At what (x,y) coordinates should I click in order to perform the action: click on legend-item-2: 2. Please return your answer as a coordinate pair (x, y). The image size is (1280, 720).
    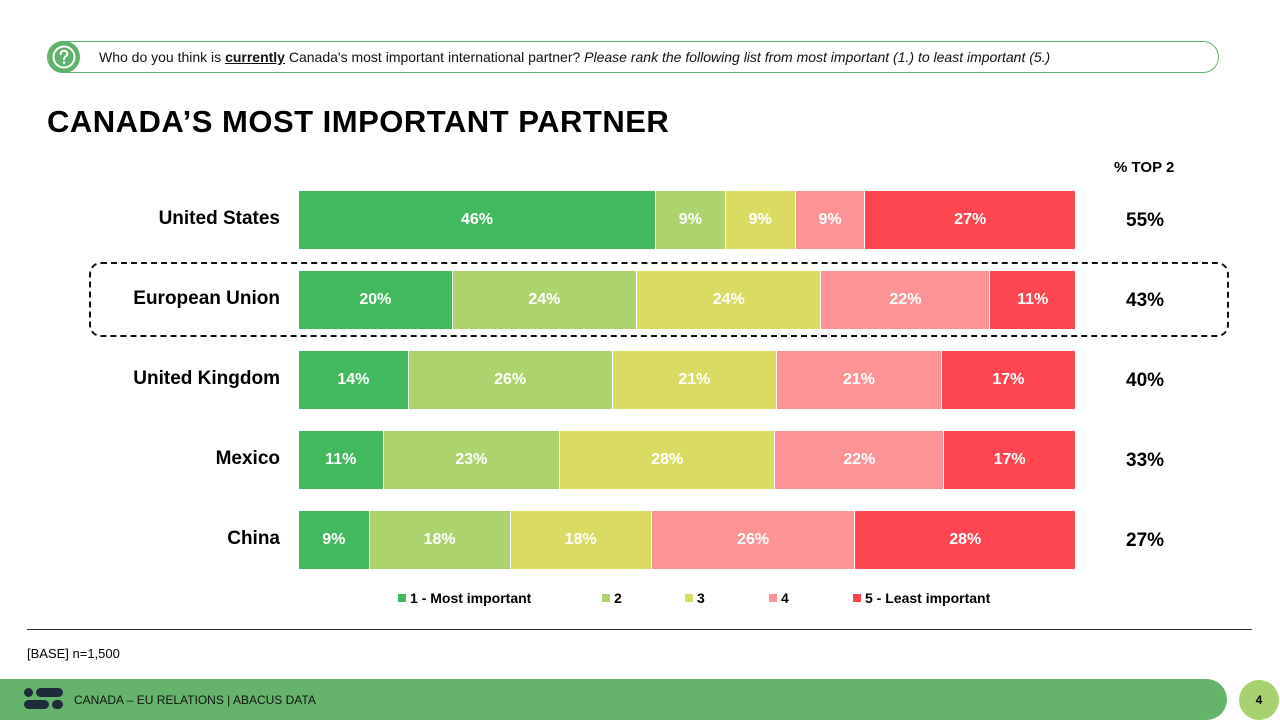
    Looking at the image, I should click on (612, 598).